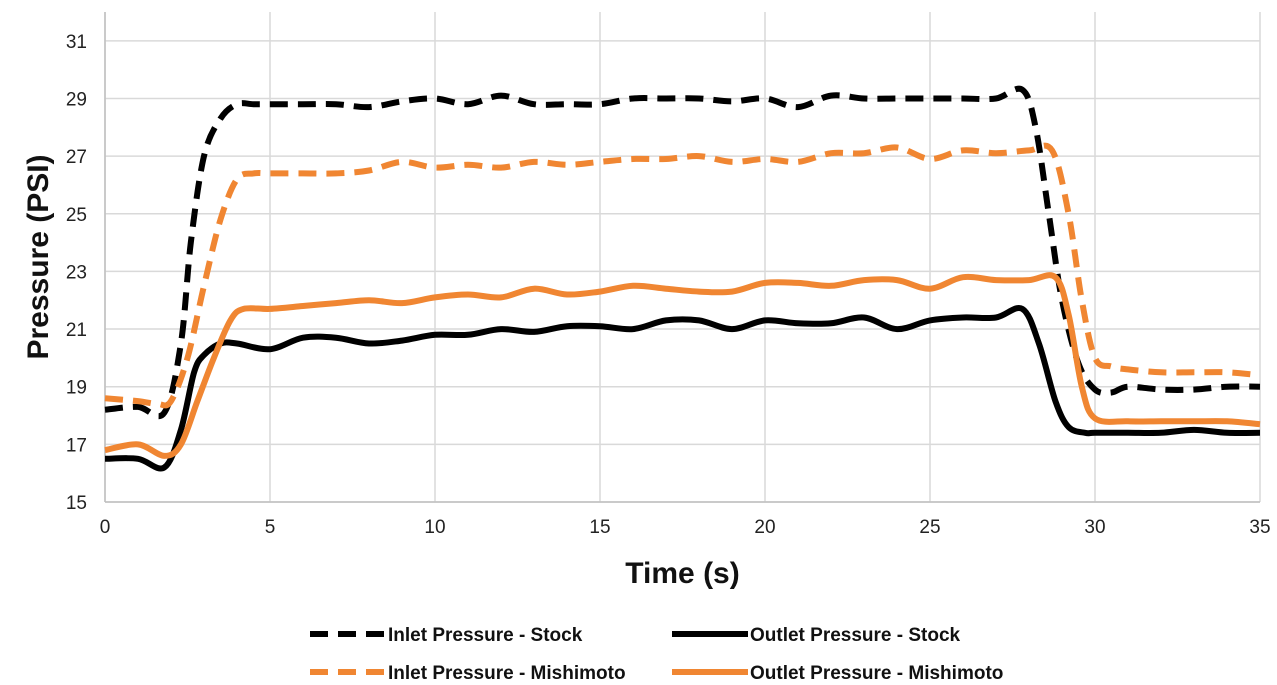 Image resolution: width=1277 pixels, height=685 pixels. What do you see at coordinates (76, 215) in the screenshot?
I see `y-tick-label: 25` at bounding box center [76, 215].